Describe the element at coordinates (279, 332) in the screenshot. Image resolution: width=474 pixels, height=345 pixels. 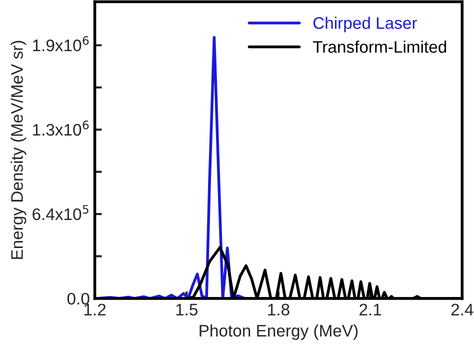
I see `x-axis-title: Photon Energy (MeV)` at that location.